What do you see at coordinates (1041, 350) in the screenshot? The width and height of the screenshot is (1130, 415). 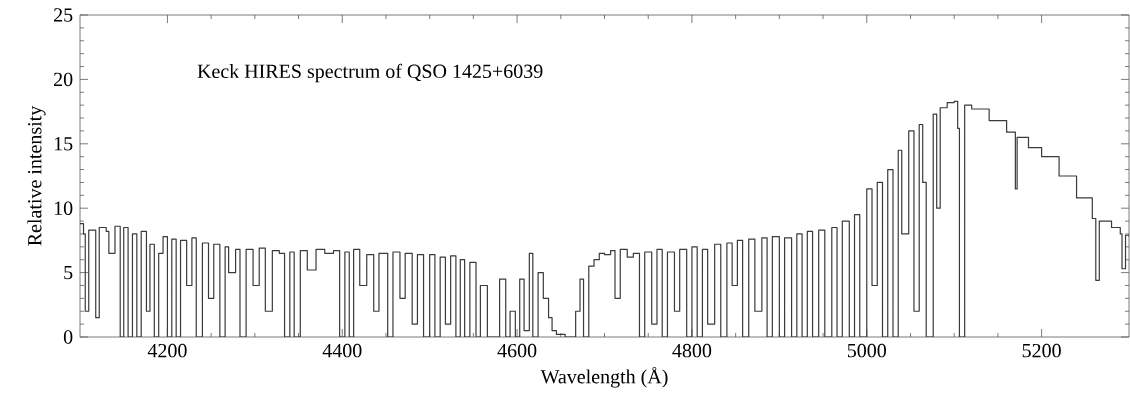 I see `x-tick-label: 5200` at bounding box center [1041, 350].